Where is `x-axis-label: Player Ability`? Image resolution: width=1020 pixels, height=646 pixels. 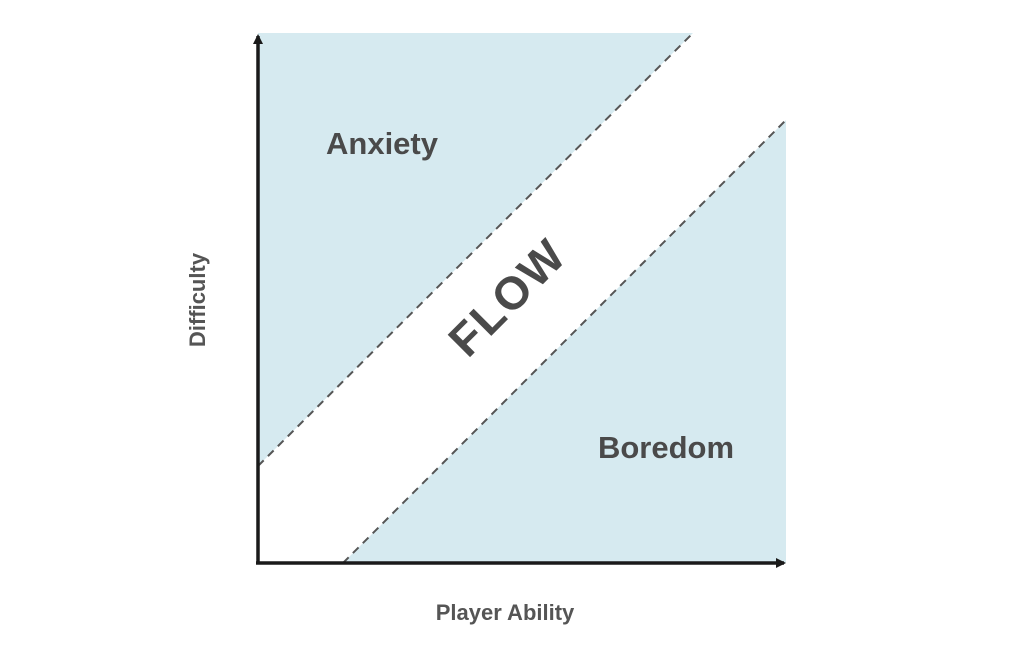 x-axis-label: Player Ability is located at coordinates (505, 612).